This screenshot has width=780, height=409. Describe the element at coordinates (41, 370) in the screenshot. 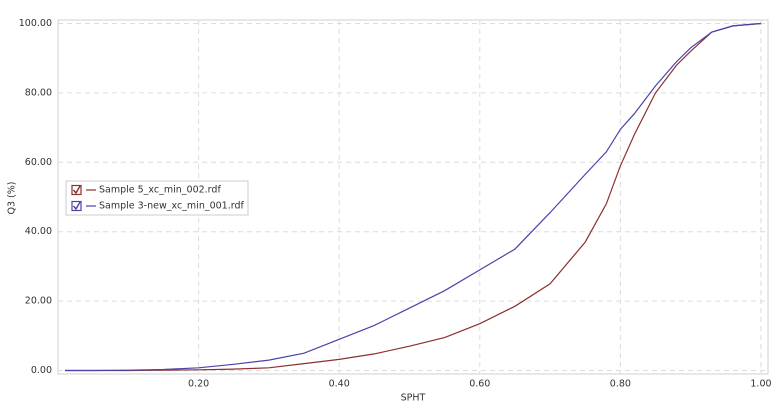

I see `y-tick-label: 0.00` at that location.